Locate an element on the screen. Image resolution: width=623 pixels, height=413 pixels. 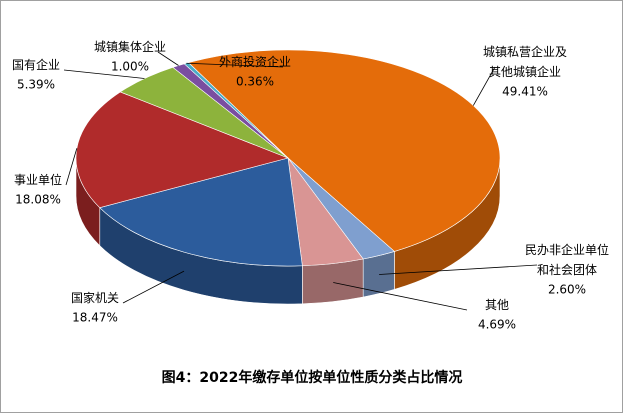
value-label: 18.08% is located at coordinates (38, 200).